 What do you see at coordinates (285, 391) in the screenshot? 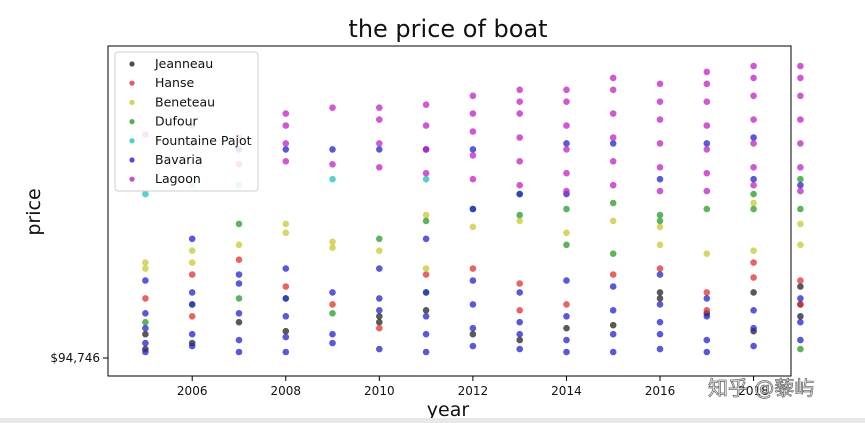
I see `x-tick-label: 2008` at bounding box center [285, 391].